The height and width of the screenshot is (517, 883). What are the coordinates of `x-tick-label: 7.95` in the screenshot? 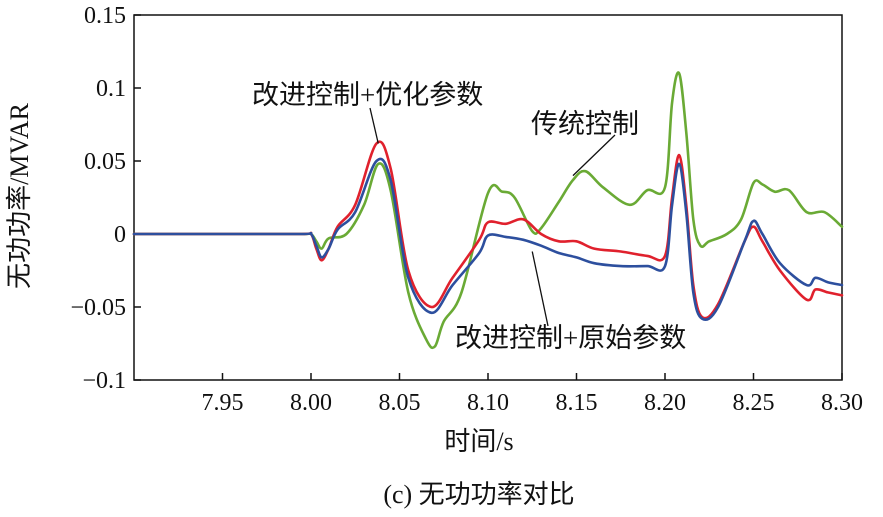 It's located at (223, 403).